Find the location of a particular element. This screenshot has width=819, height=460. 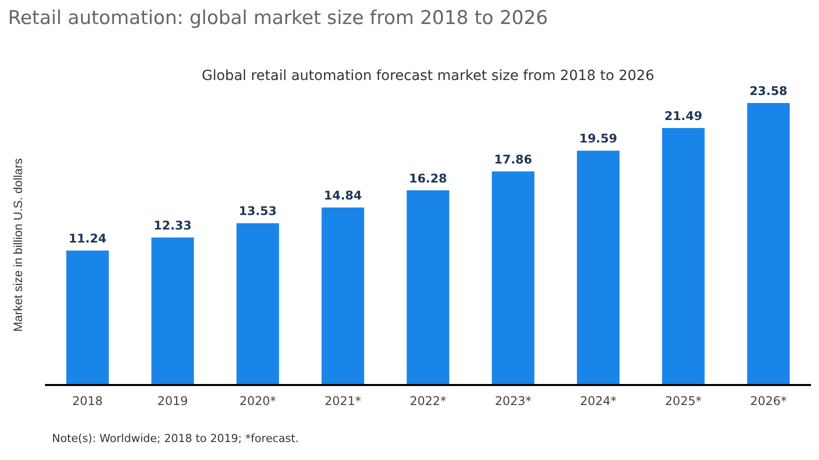

data-label: 17.86 is located at coordinates (513, 159).